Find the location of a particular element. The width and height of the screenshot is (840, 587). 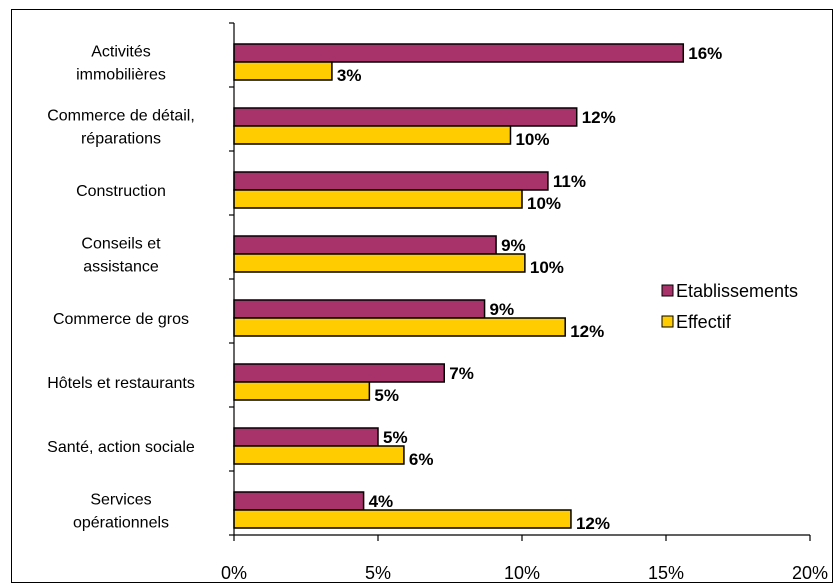

x-tick-label-4: 20% is located at coordinates (810, 573).